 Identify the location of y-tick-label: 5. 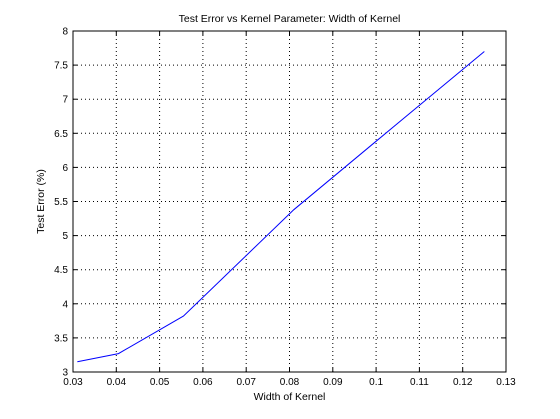
(65, 236).